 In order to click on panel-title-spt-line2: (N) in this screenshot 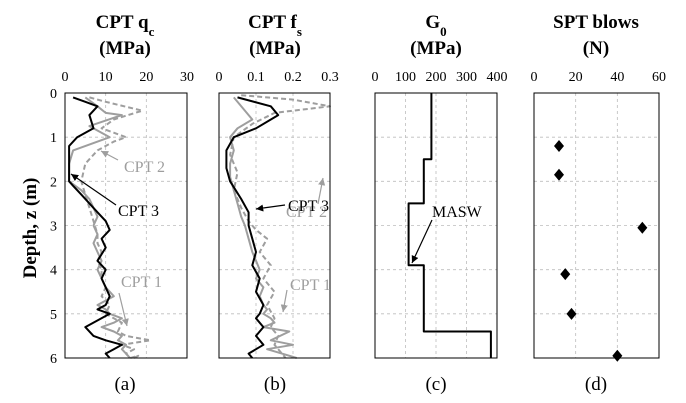, I will do `click(596, 48)`.